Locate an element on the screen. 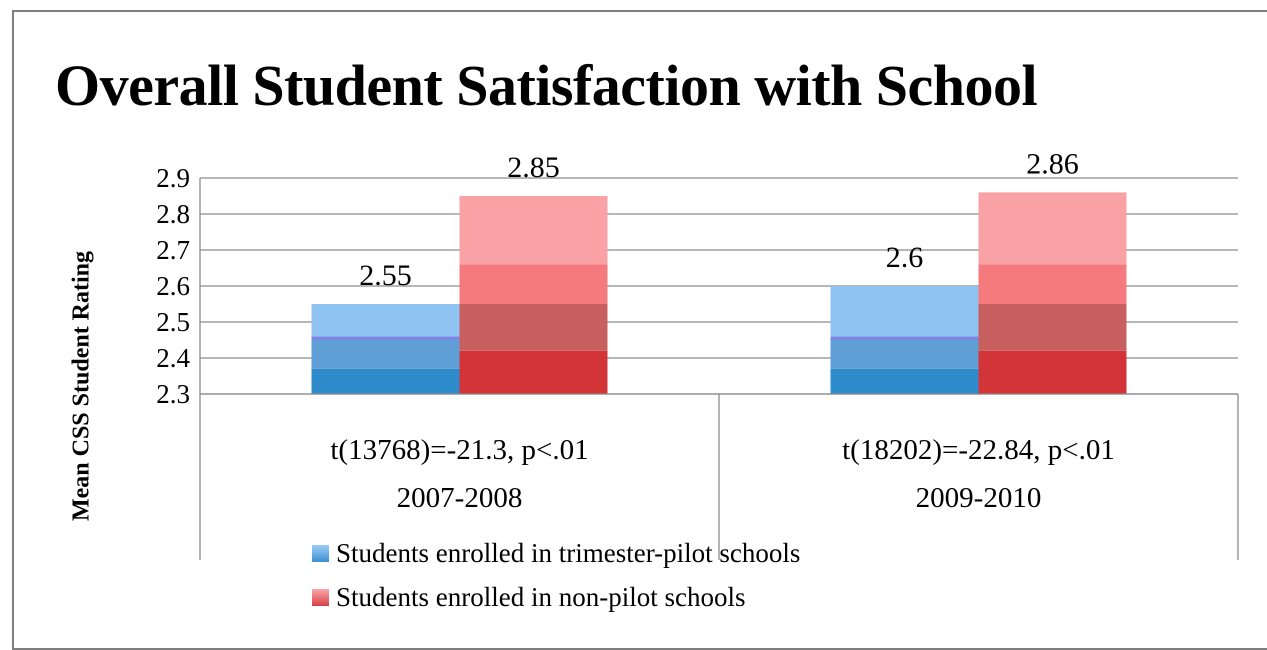 Image resolution: width=1267 pixels, height=650 pixels. data-label: 2.6 is located at coordinates (905, 257).